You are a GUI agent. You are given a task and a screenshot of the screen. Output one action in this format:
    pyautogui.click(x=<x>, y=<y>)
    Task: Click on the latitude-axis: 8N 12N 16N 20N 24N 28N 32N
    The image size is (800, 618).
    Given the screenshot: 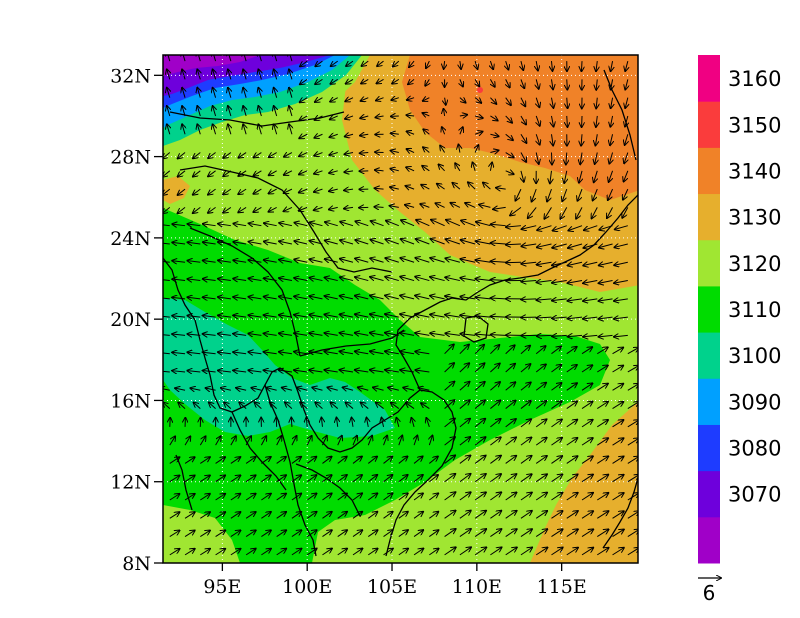 What is the action you would take?
    pyautogui.click(x=136, y=320)
    